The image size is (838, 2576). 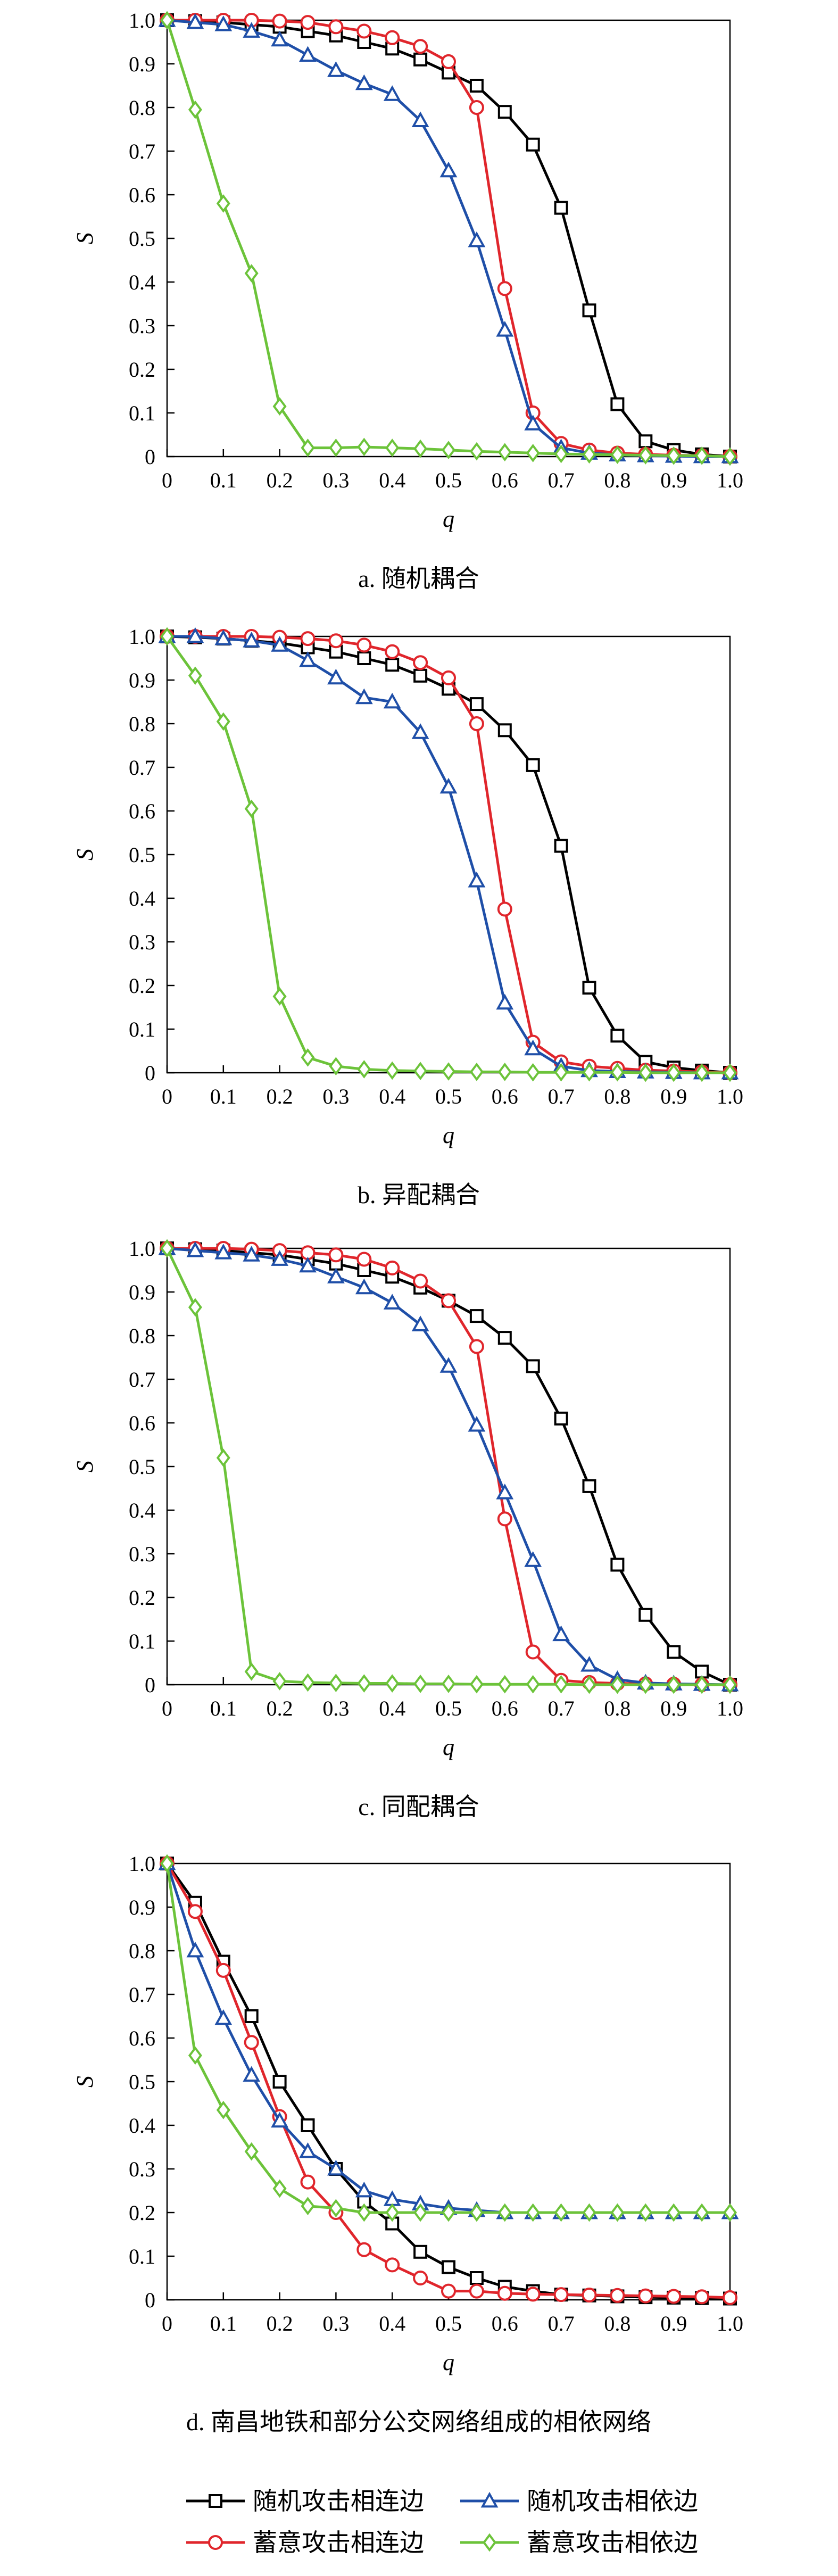 What do you see at coordinates (142, 282) in the screenshot?
I see `y-tick-label: 0.4` at bounding box center [142, 282].